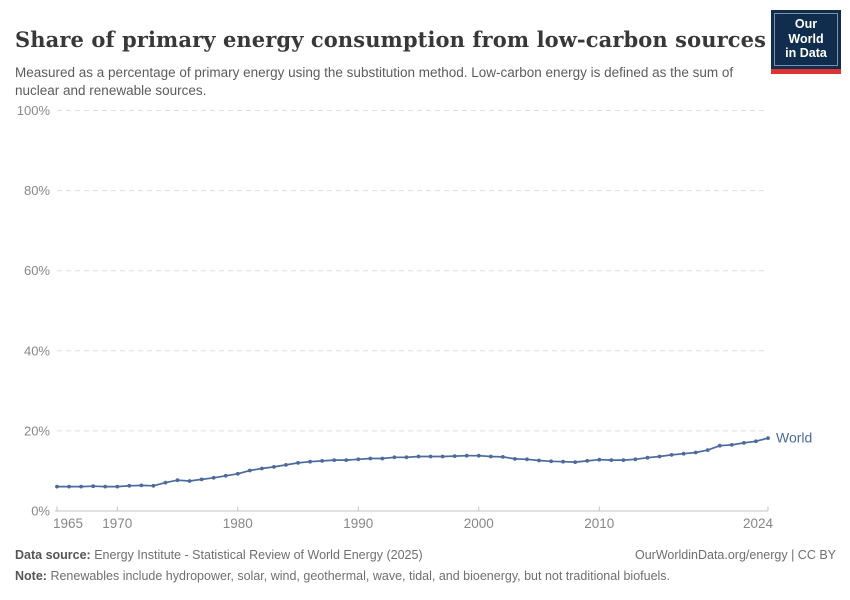  I want to click on series-end-label: World, so click(794, 438).